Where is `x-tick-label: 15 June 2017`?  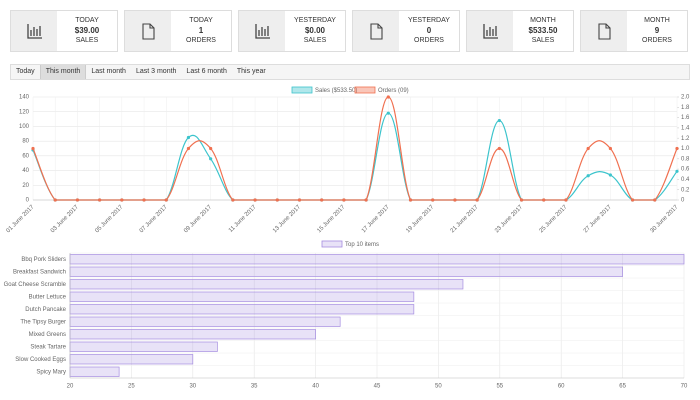
x-tick-label: 15 June 2017 is located at coordinates (331, 219).